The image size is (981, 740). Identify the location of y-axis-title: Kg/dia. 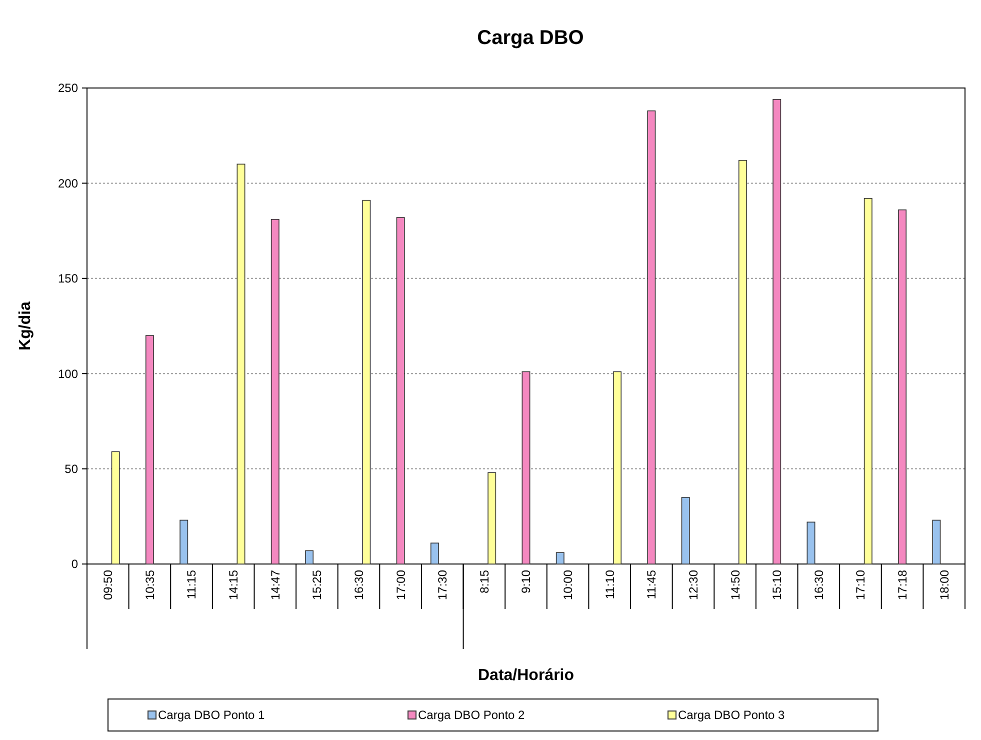
(25, 325).